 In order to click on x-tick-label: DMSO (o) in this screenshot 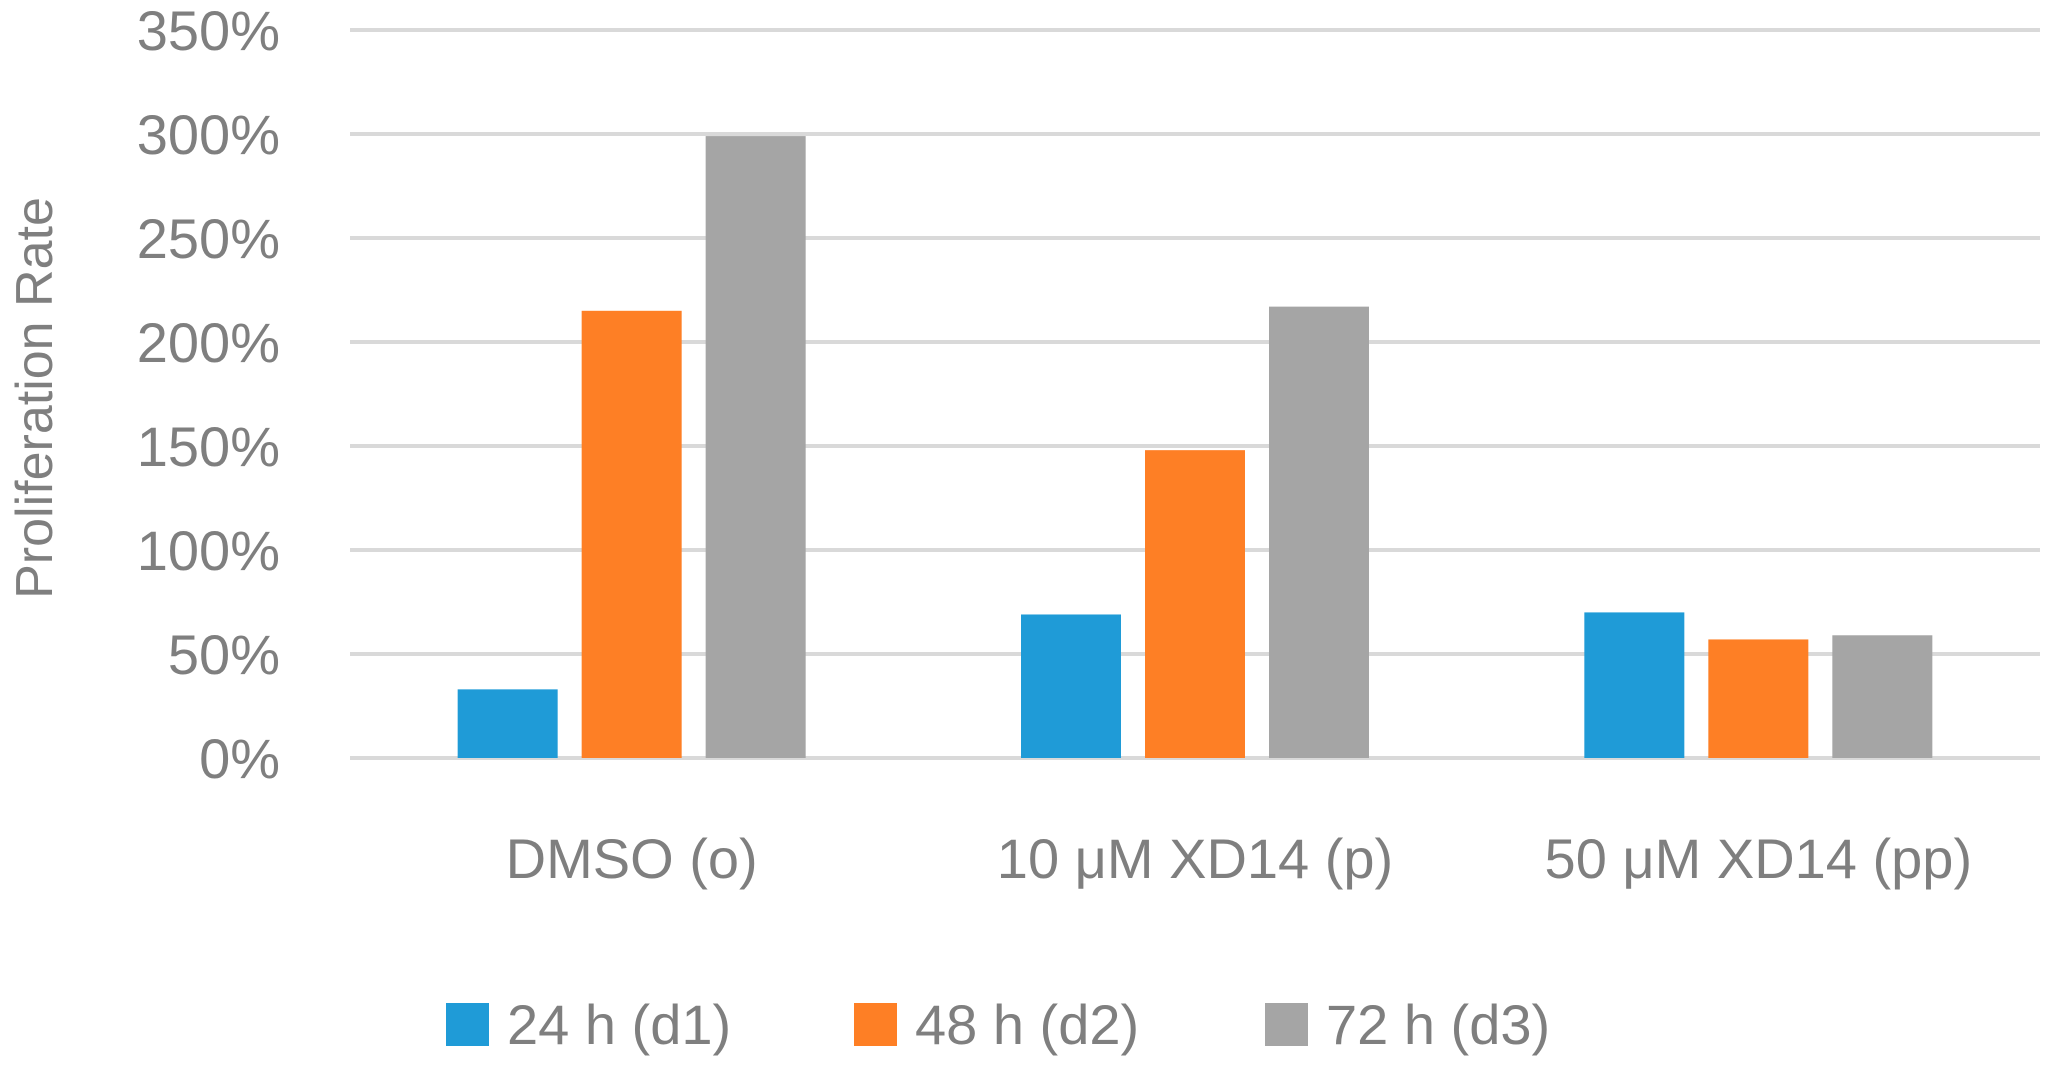, I will do `click(632, 858)`.